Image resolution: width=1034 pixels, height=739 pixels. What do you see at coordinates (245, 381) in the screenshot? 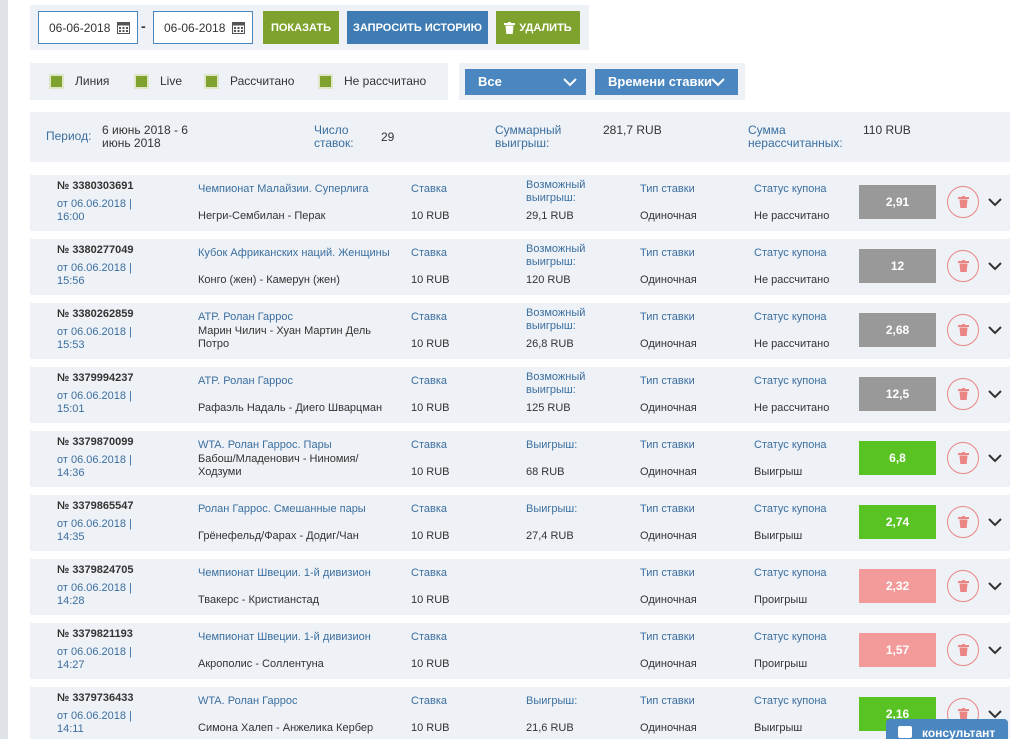
I see `tournament: ATP. Ролан Гаррос` at bounding box center [245, 381].